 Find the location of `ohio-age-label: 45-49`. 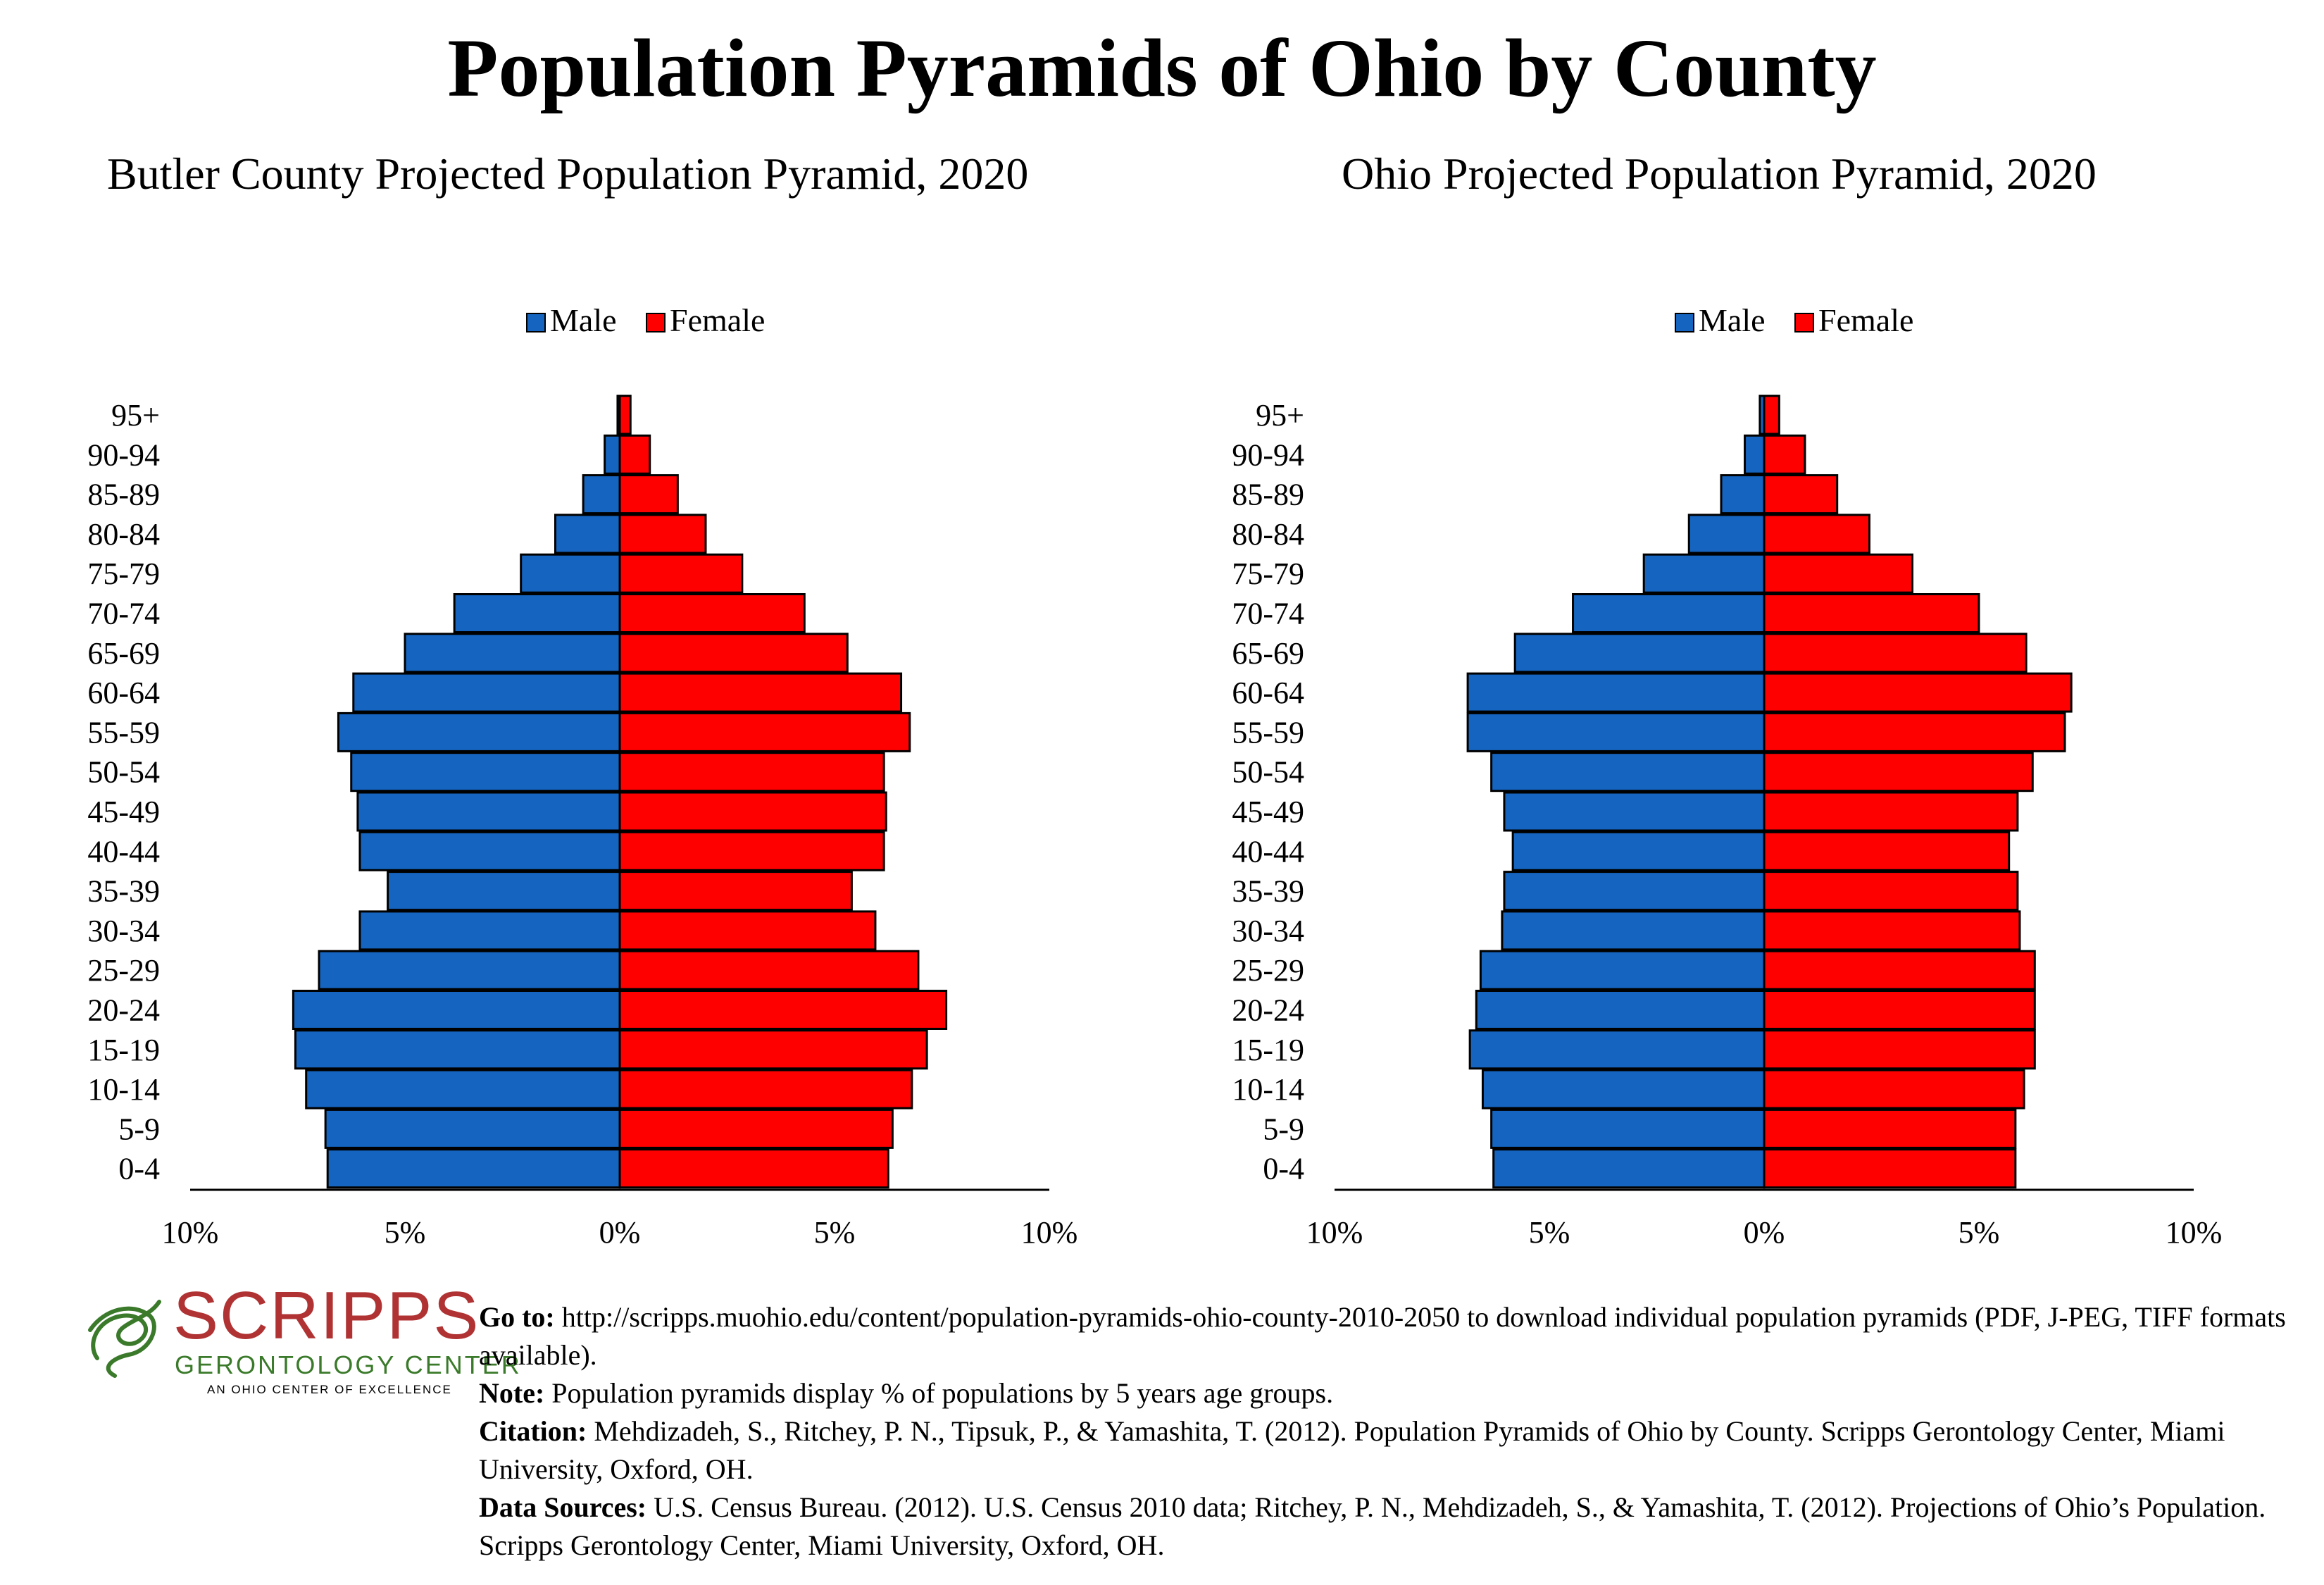

ohio-age-label: 45-49 is located at coordinates (1268, 812).